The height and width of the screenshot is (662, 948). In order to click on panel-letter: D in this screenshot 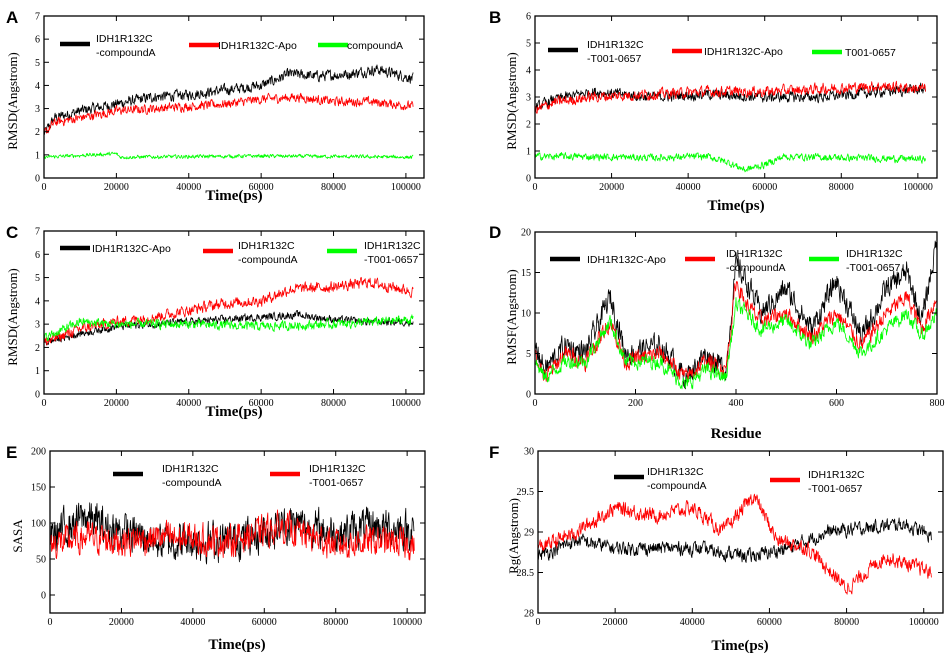, I will do `click(495, 232)`.